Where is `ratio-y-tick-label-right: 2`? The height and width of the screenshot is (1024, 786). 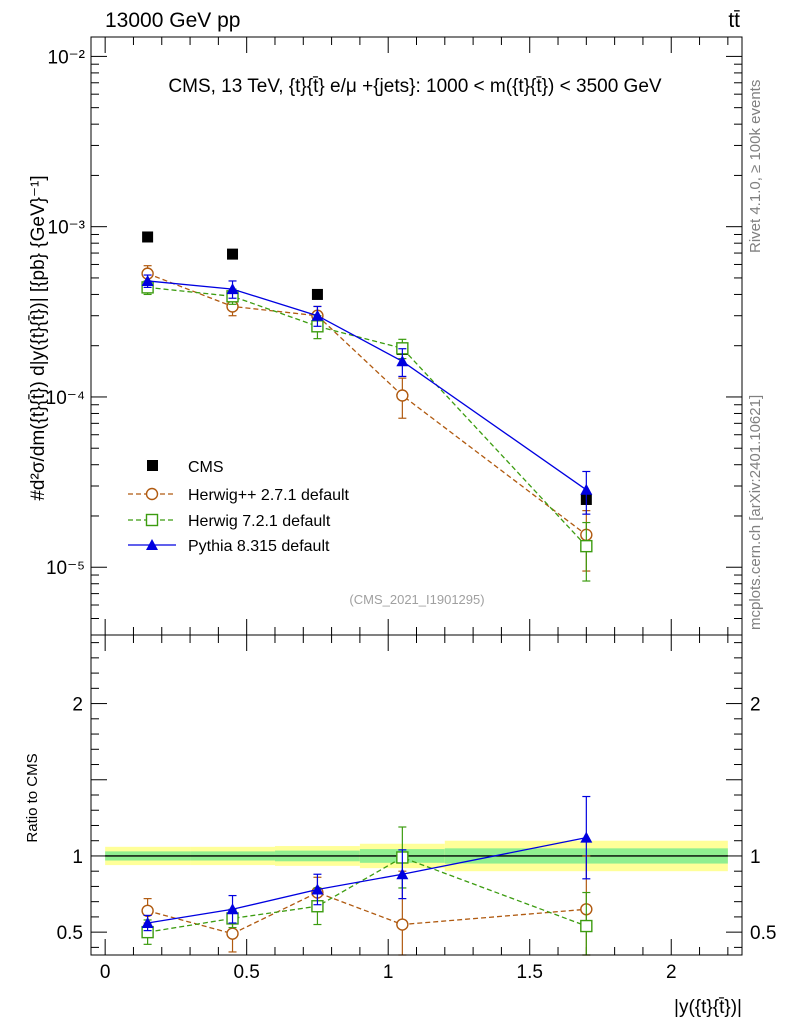 ratio-y-tick-label-right: 2 is located at coordinates (755, 705).